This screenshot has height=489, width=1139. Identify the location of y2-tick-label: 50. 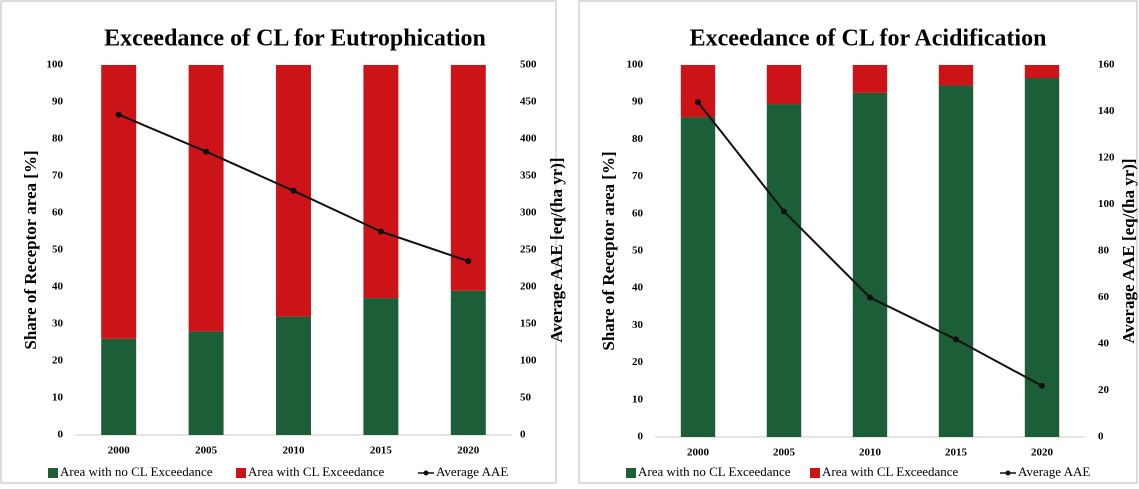
(526, 398).